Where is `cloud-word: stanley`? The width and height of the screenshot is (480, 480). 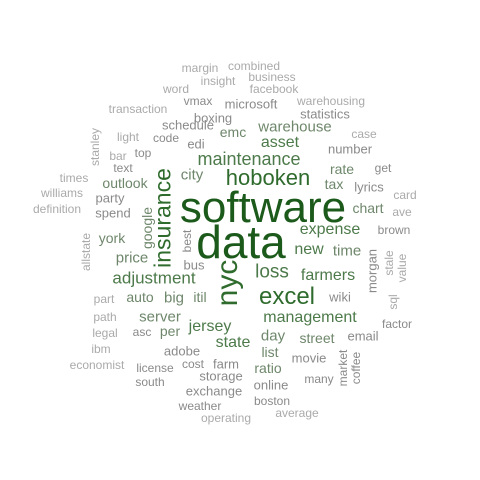
cloud-word: stanley is located at coordinates (95, 147).